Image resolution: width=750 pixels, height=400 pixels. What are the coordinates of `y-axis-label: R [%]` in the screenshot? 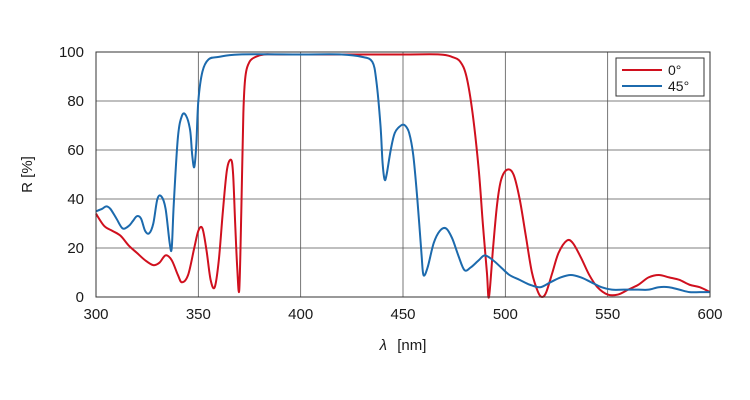 It's located at (27, 174).